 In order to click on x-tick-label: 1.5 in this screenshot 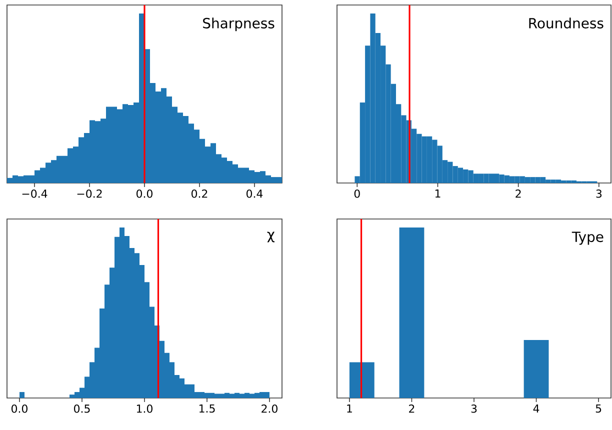, I will do `click(207, 408)`.